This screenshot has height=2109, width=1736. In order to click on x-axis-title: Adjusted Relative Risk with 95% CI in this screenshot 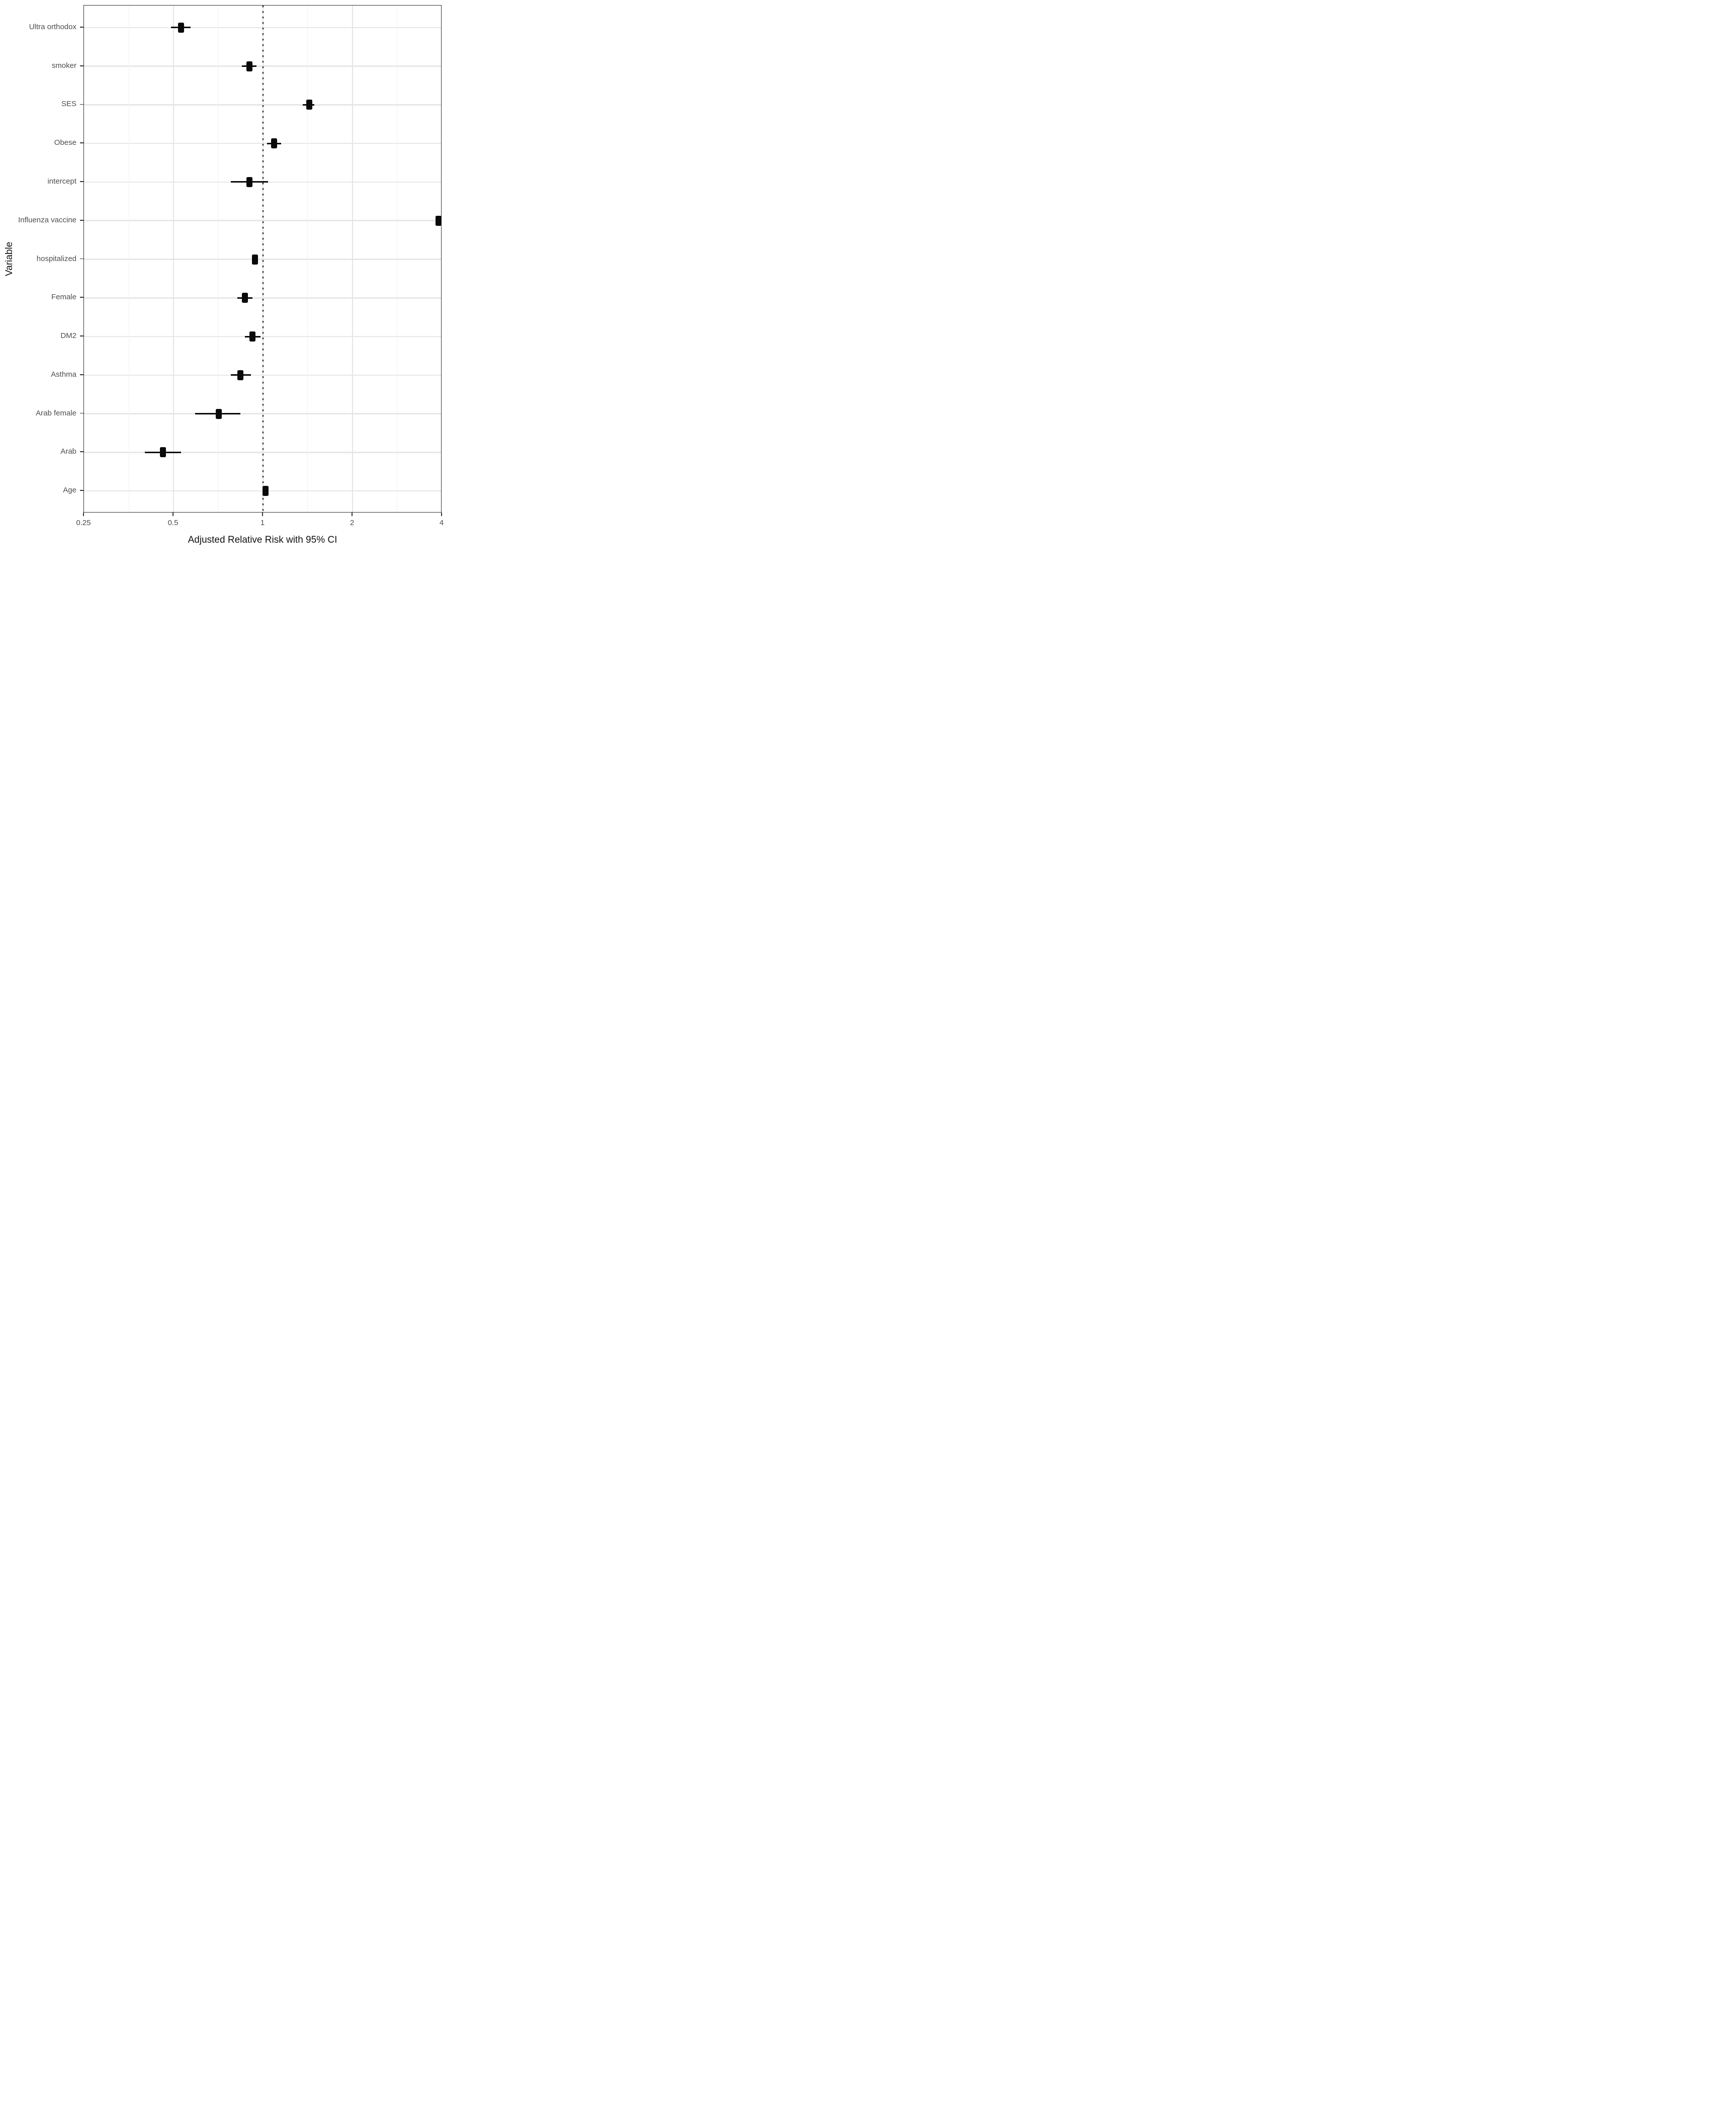, I will do `click(263, 540)`.